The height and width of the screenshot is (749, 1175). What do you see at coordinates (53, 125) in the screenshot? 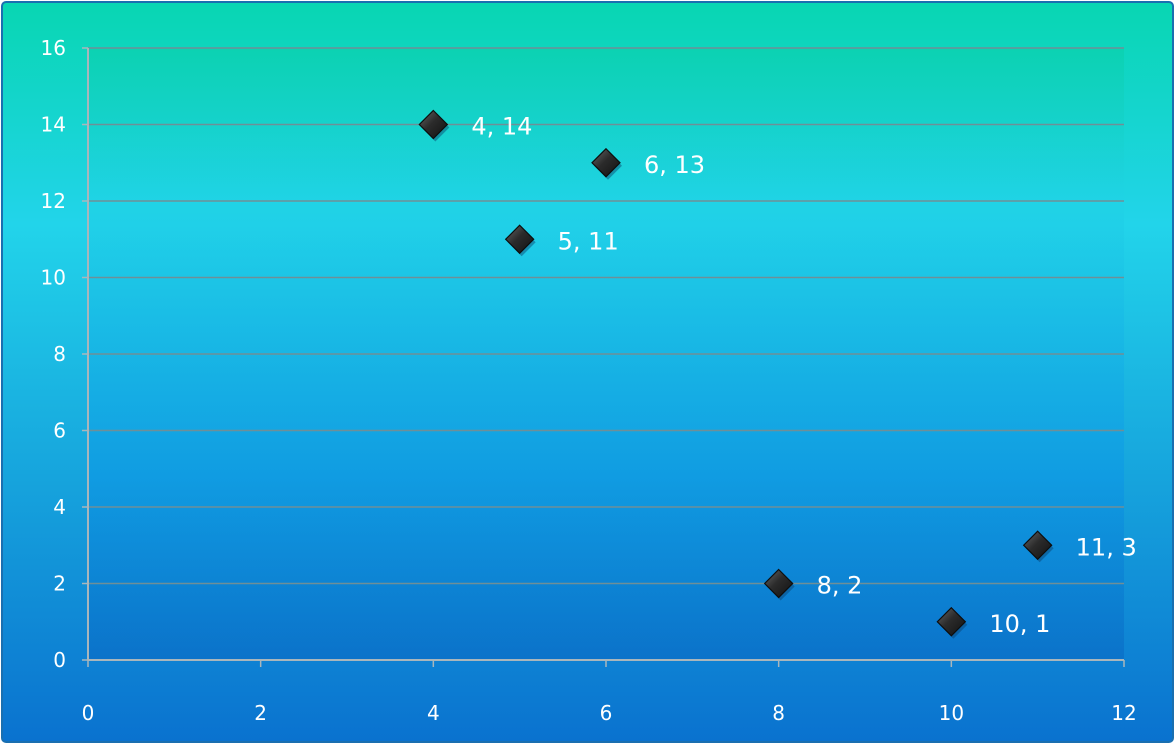
I see `y-tick-label-14: 14` at bounding box center [53, 125].